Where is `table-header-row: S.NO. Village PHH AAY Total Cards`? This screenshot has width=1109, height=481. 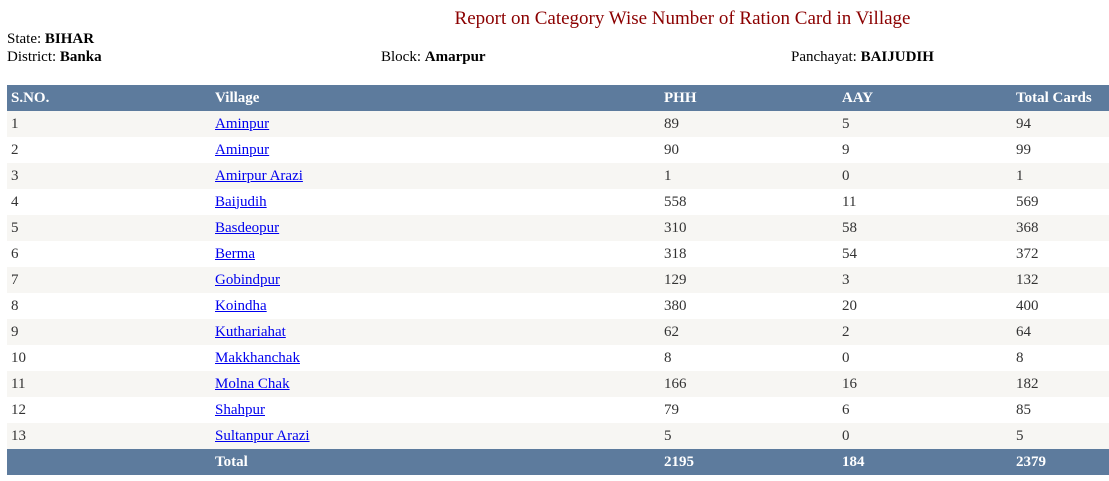
table-header-row: S.NO. Village PHH AAY Total Cards is located at coordinates (558, 98).